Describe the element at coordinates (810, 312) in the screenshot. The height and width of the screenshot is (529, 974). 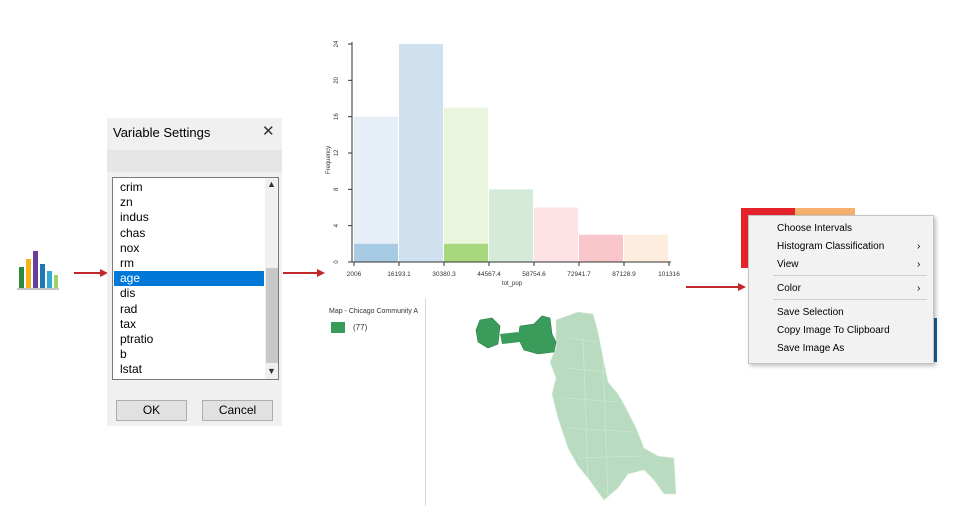
I see `menu-item-label: Save Selection` at that location.